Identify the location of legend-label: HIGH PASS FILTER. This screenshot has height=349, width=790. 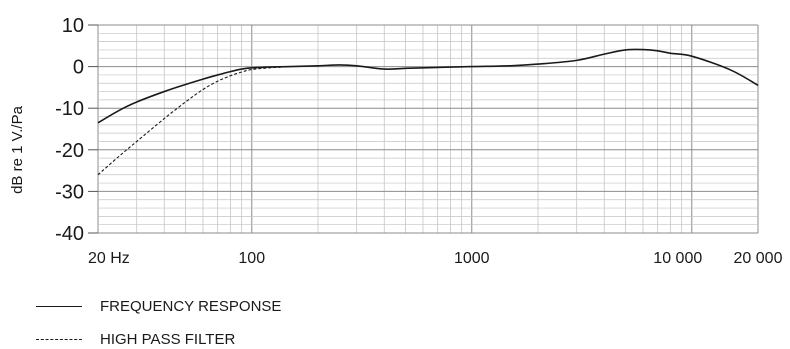
(168, 339).